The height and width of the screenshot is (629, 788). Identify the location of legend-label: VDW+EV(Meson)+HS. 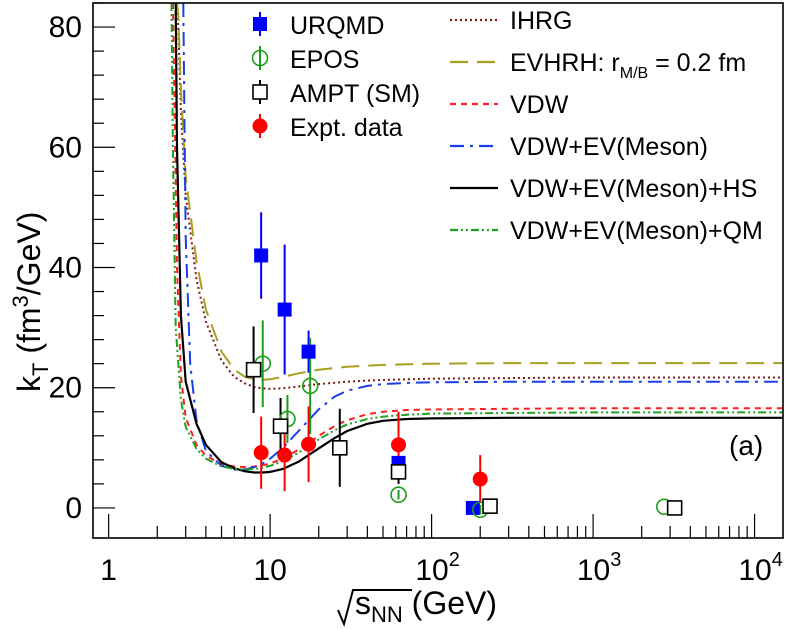
(633, 189).